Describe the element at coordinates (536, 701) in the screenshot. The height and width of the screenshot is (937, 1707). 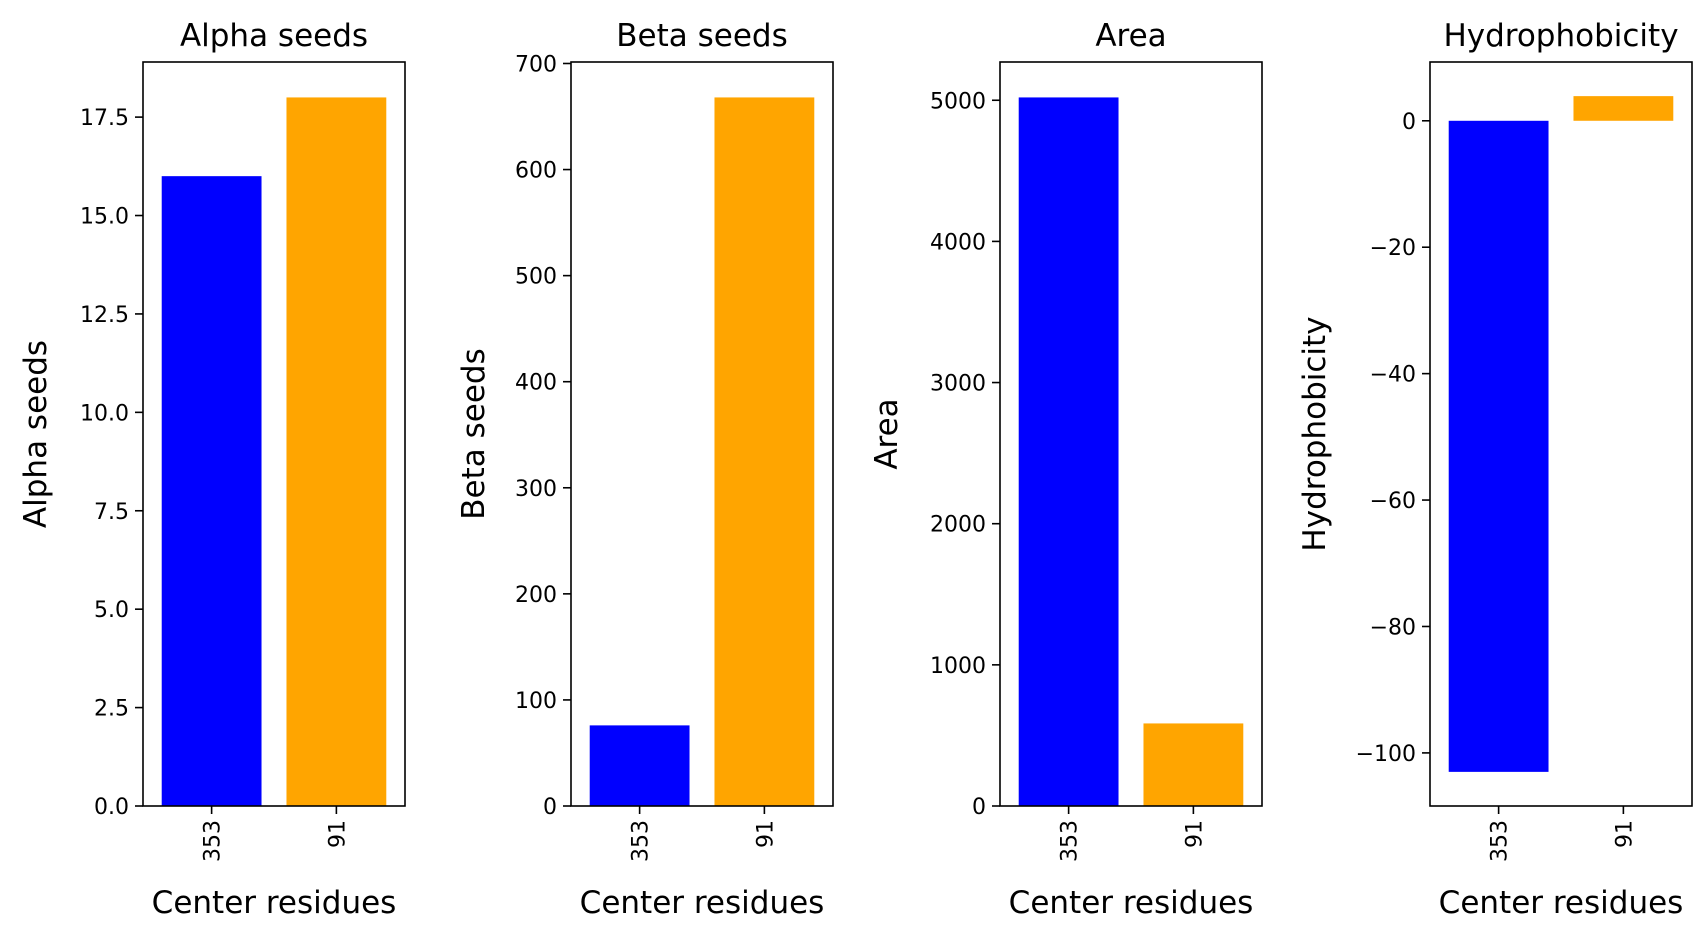
I see `y-tick-label: 100` at that location.